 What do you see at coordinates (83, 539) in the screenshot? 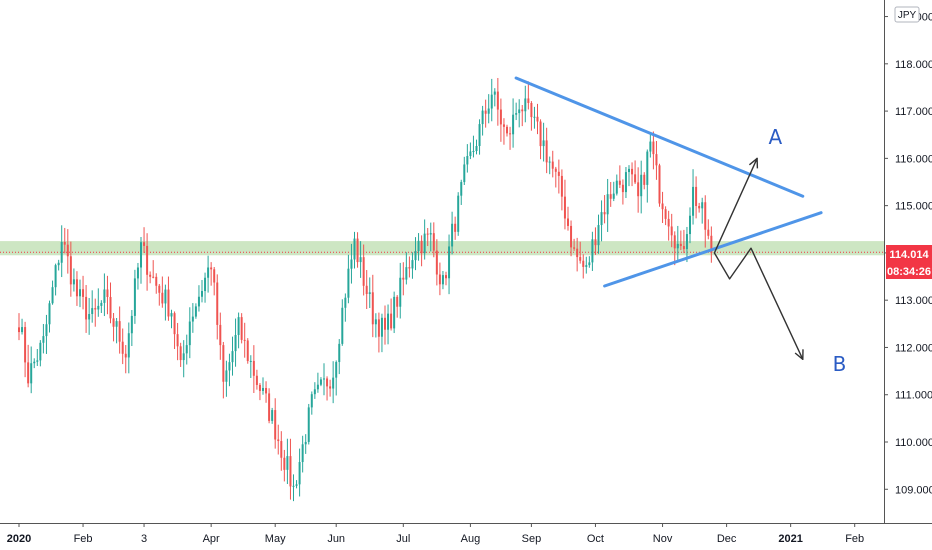
I see `time-tick-label: Feb` at bounding box center [83, 539].